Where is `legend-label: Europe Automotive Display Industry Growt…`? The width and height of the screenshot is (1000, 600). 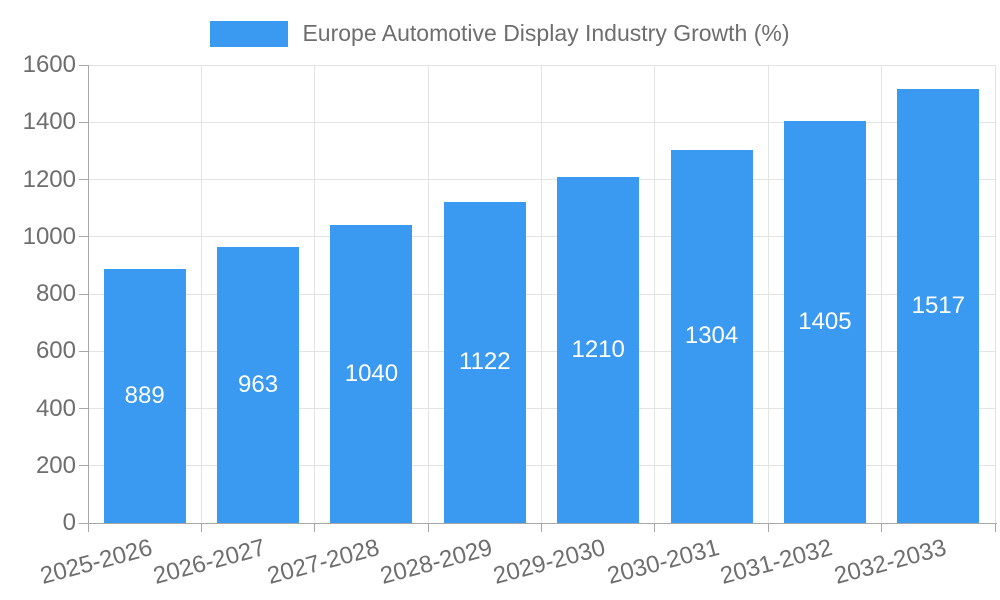 legend-label: Europe Automotive Display Industry Growt… is located at coordinates (546, 33).